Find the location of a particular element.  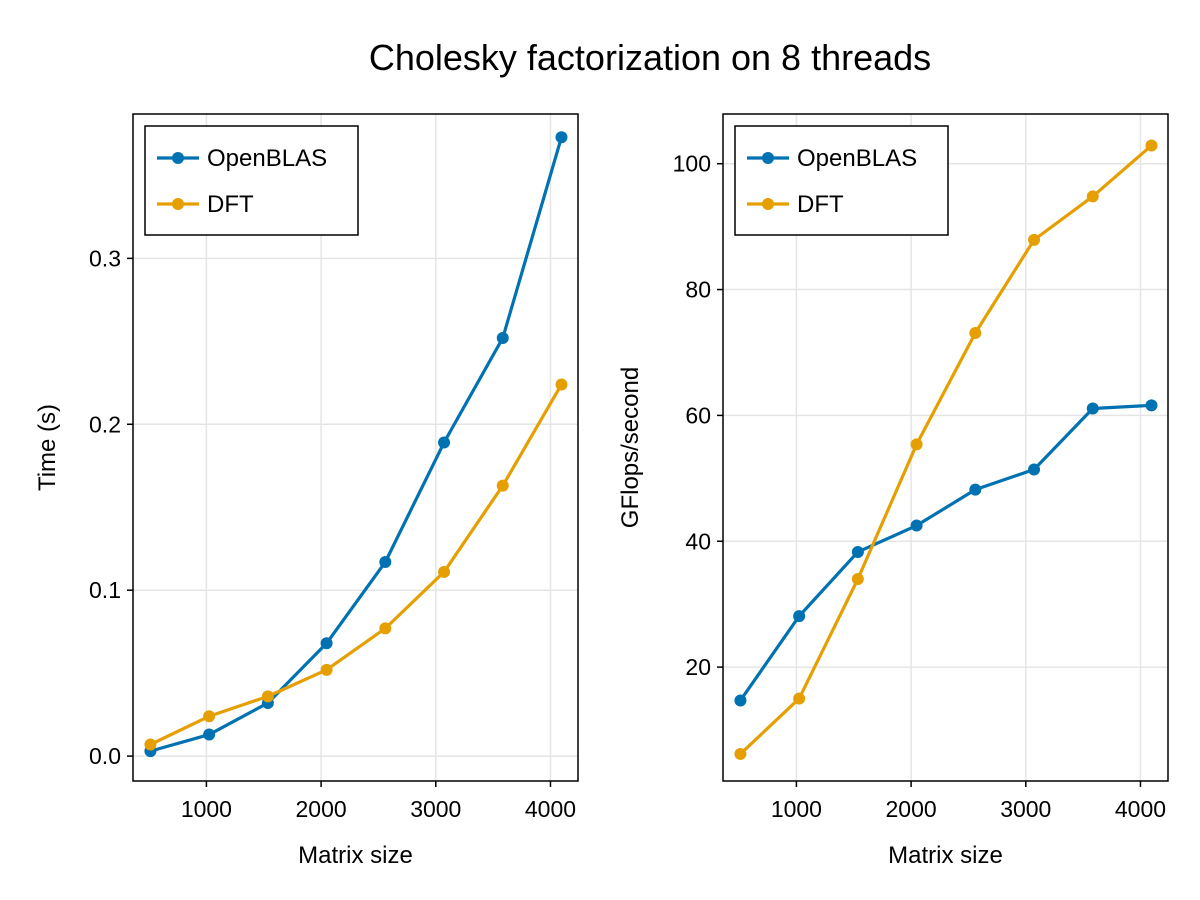

y-axis-label: Time (s) is located at coordinates (47, 447).